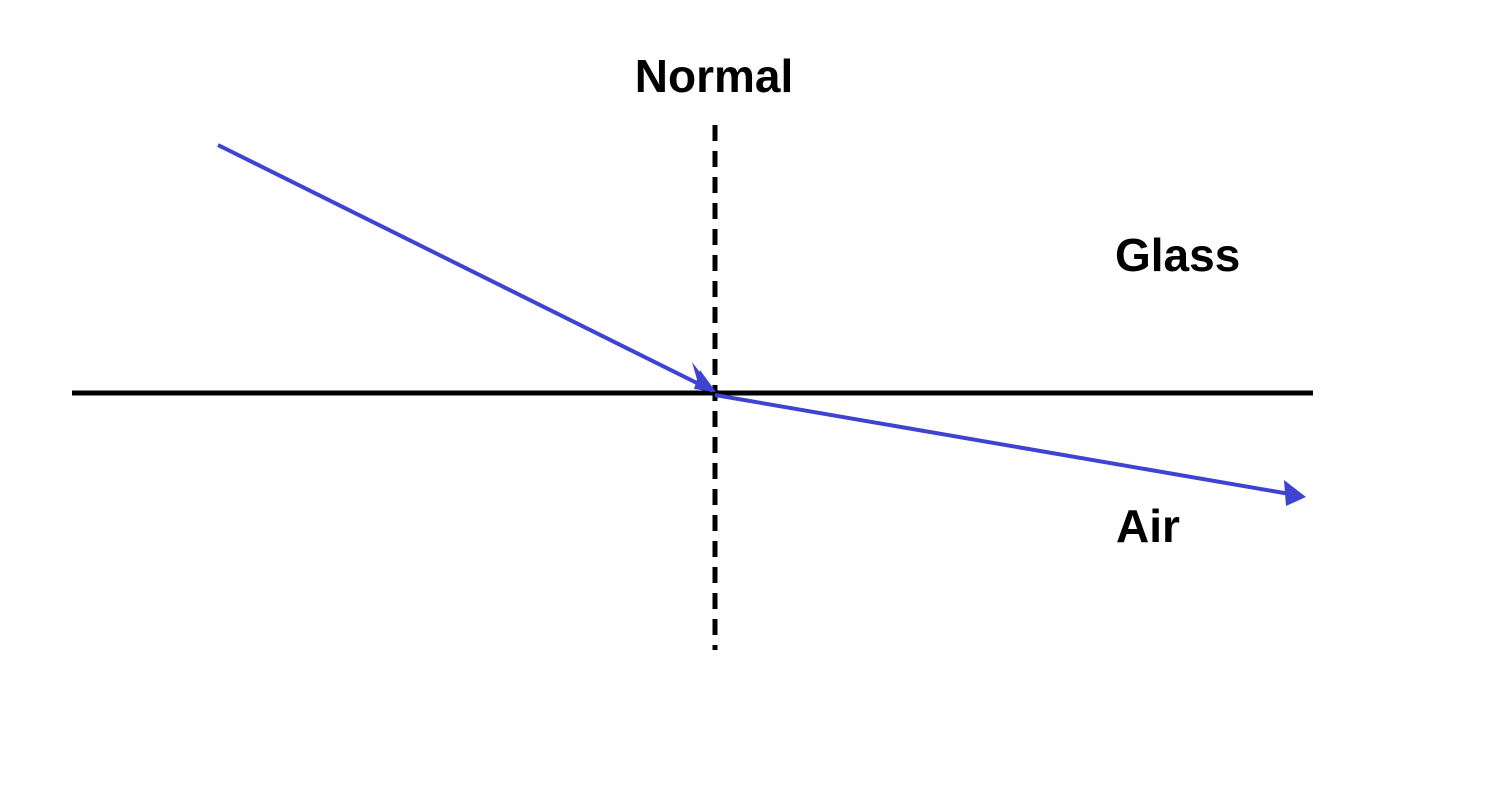 This screenshot has height=794, width=1497. What do you see at coordinates (1002, 444) in the screenshot?
I see `refracted-ray` at bounding box center [1002, 444].